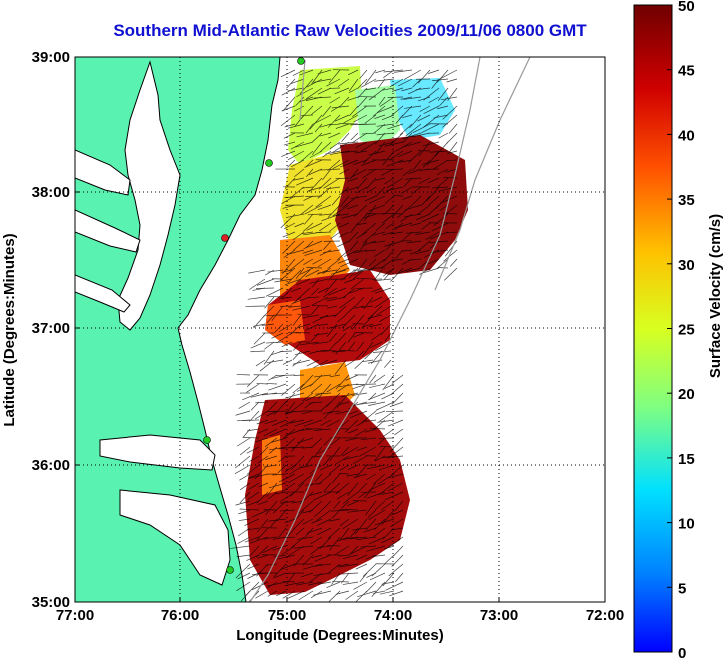 This screenshot has height=659, width=724. I want to click on colorbar-tick-label: 45, so click(686, 71).